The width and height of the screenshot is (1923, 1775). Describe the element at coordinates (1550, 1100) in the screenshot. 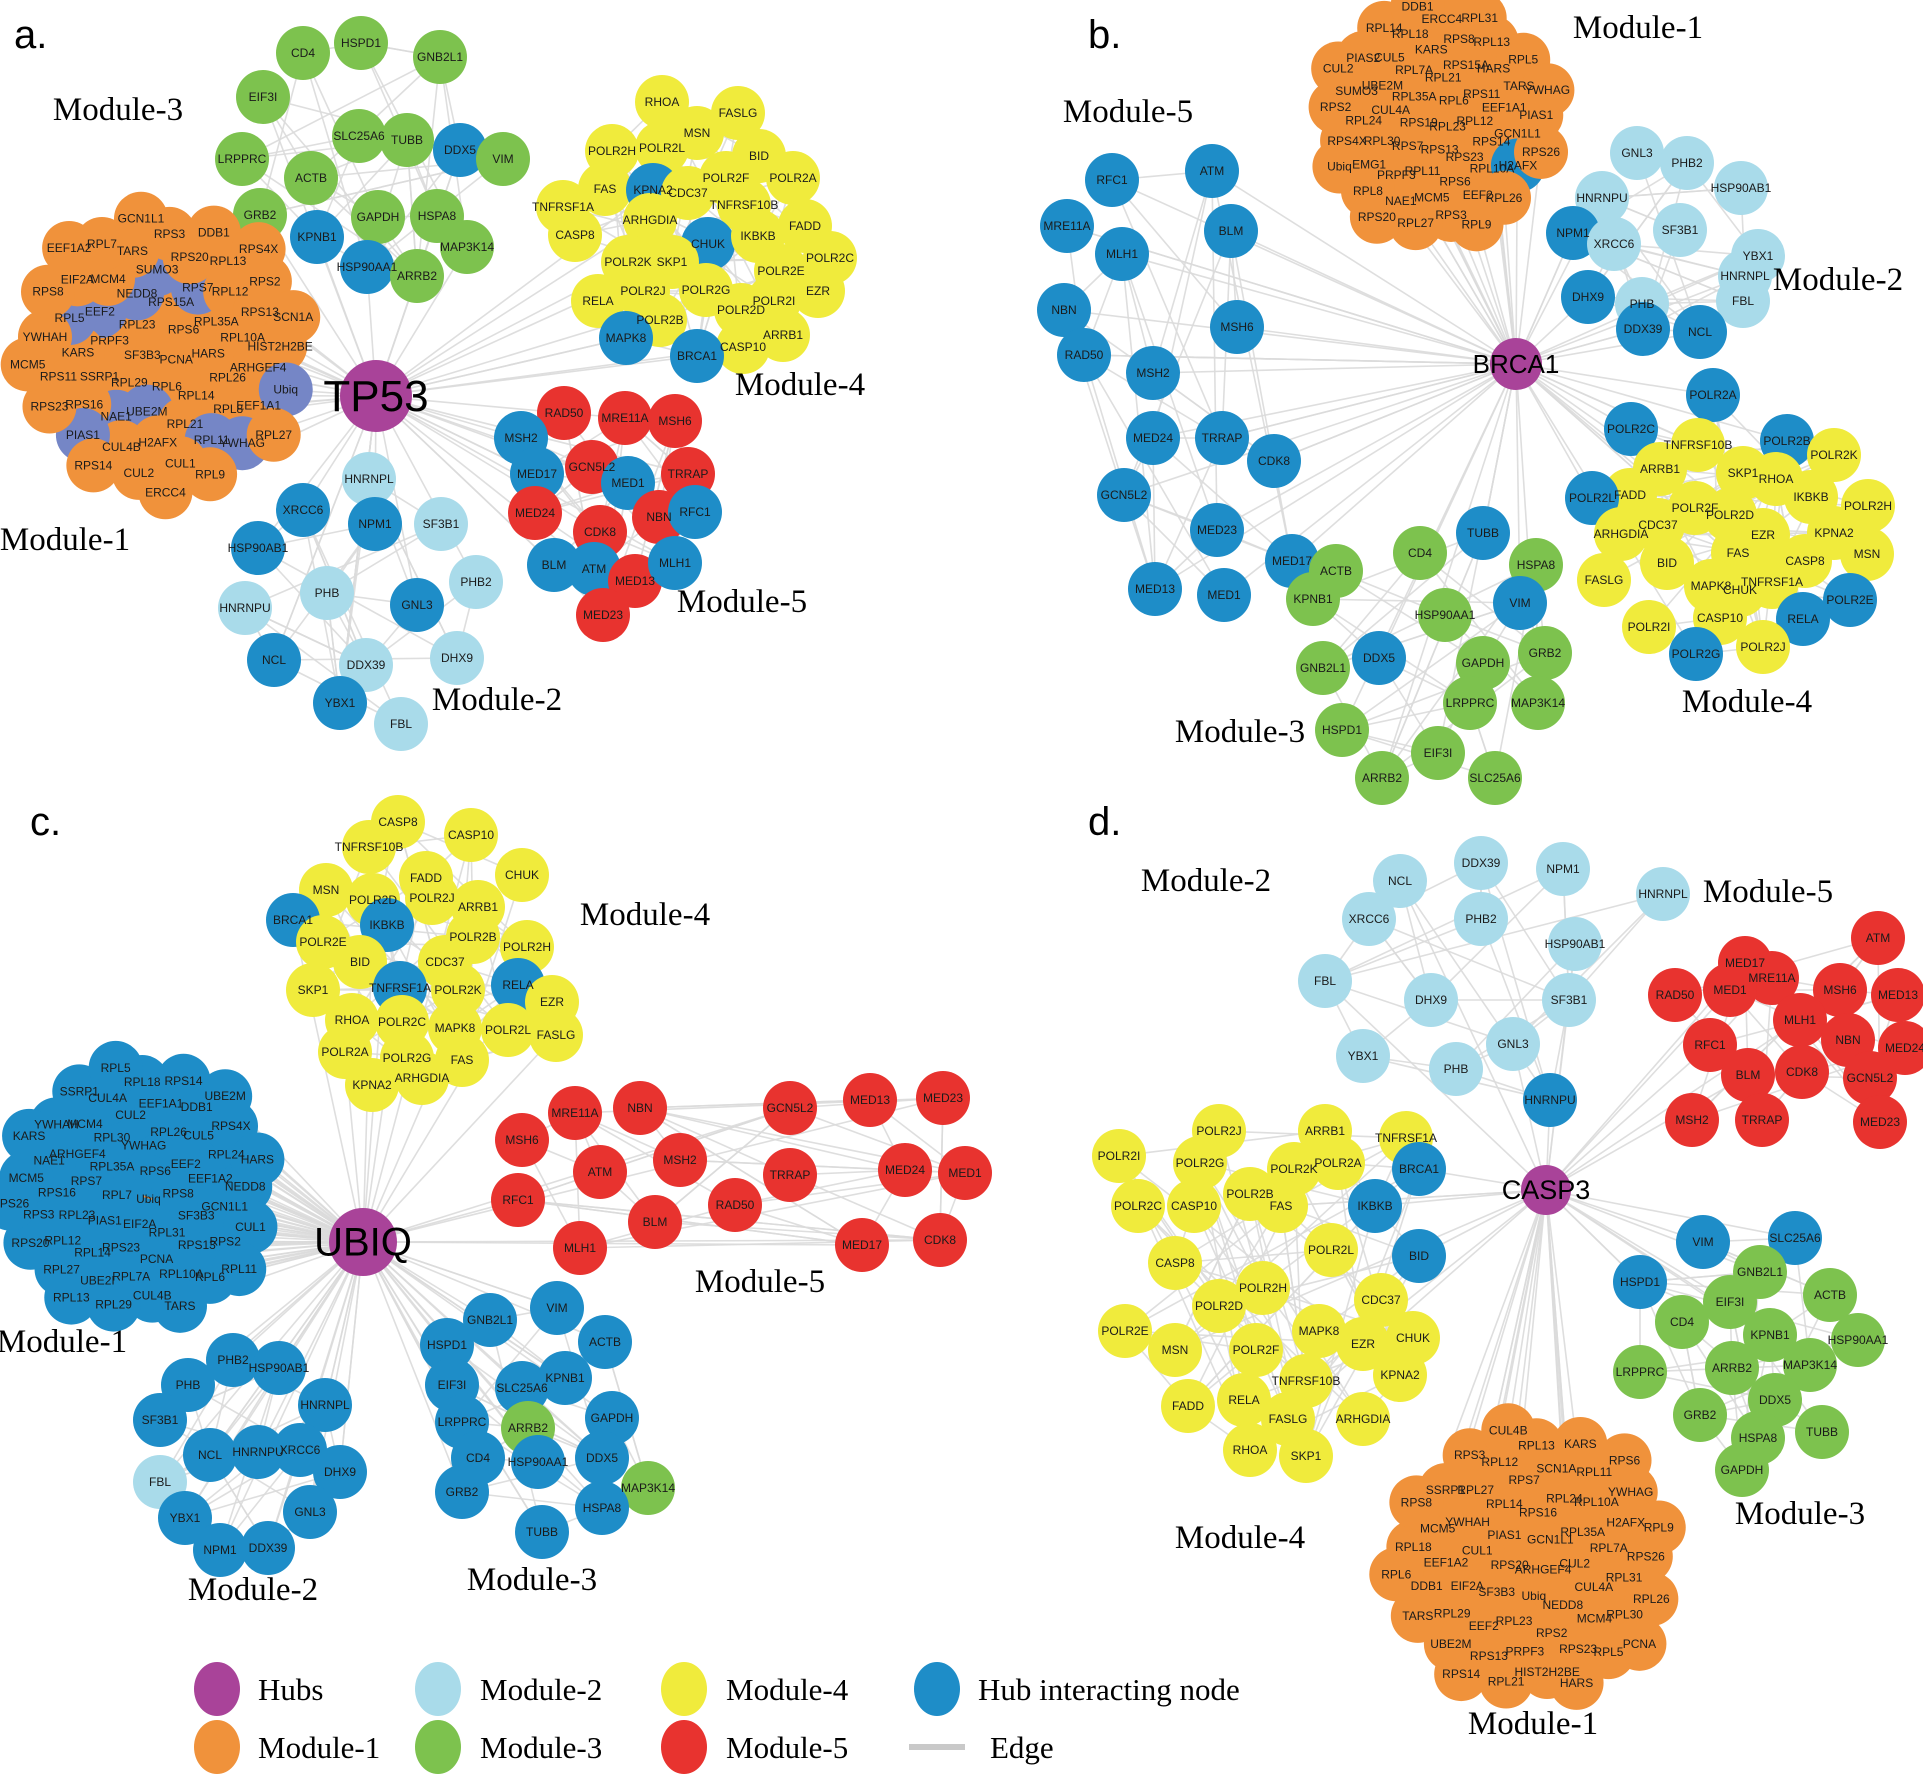

I see `node-HNRNPU` at that location.